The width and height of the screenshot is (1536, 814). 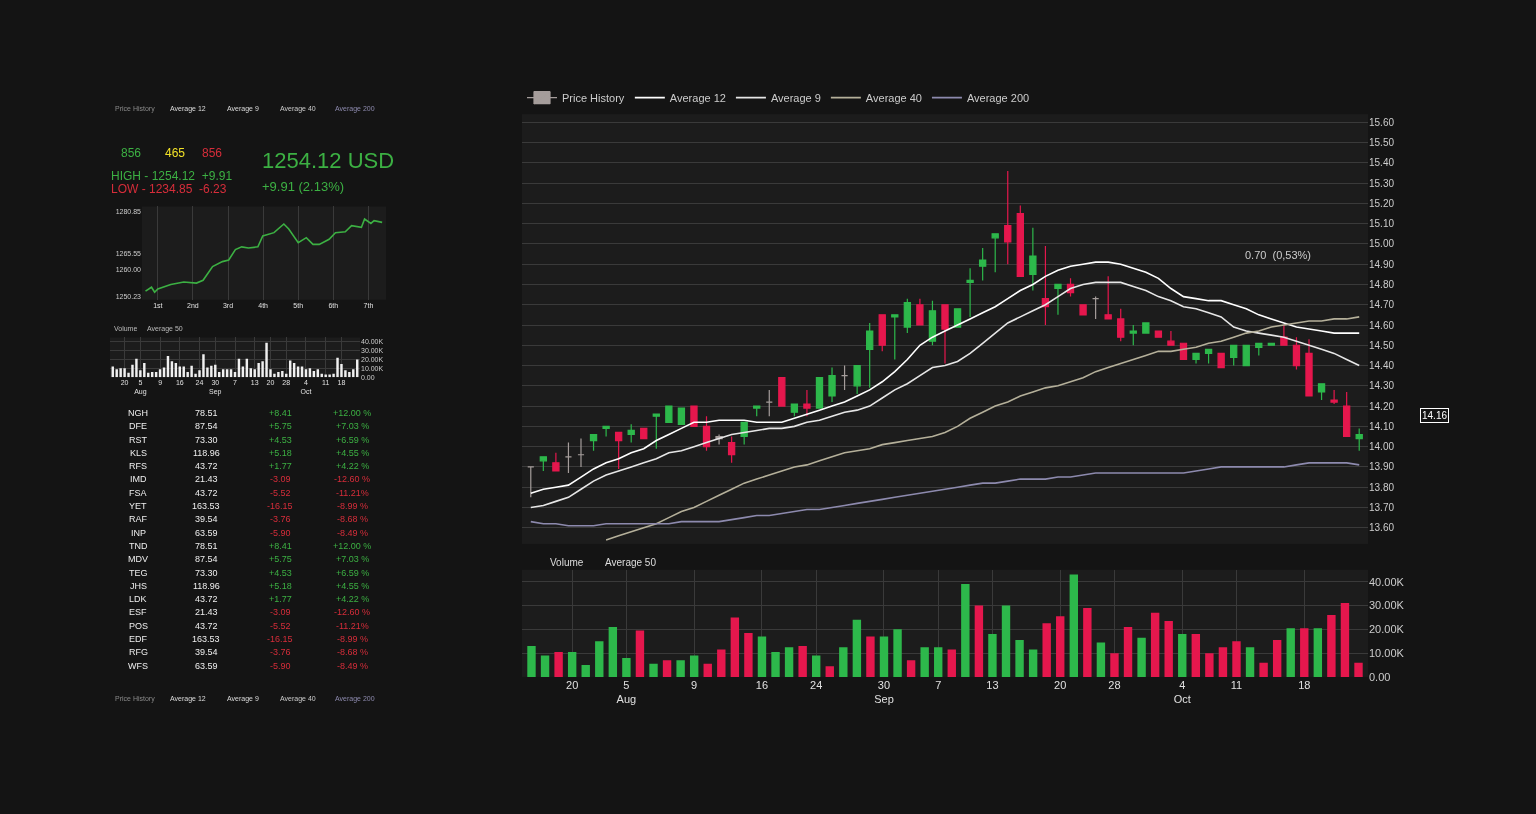 I want to click on y-tick-label: 14.30, so click(x=1382, y=386).